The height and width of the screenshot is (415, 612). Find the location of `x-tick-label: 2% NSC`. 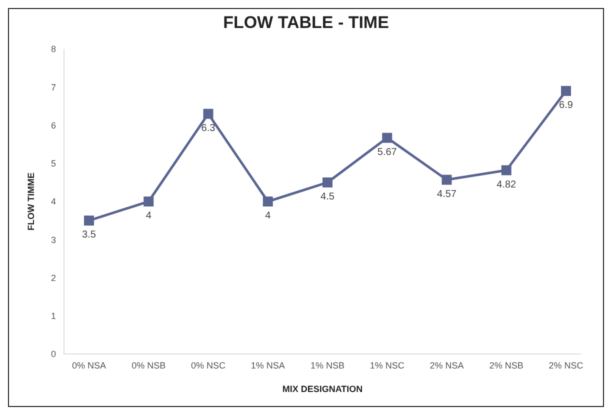

x-tick-label: 2% NSC is located at coordinates (566, 365).